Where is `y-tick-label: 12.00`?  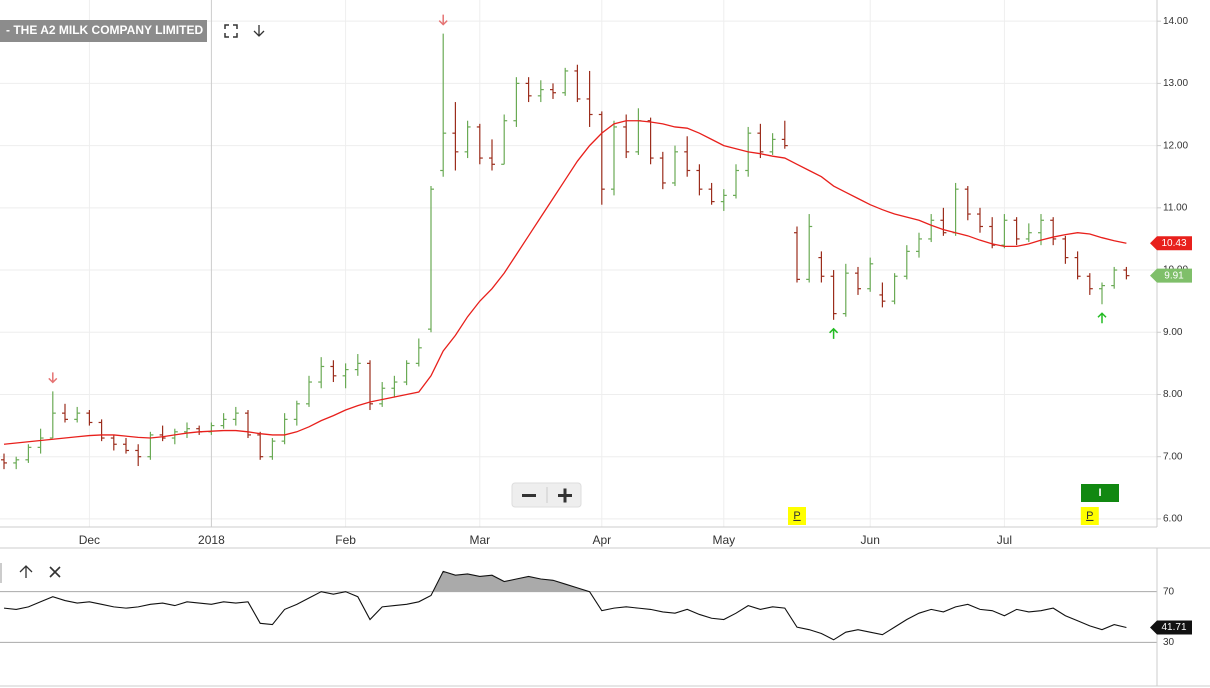
y-tick-label: 12.00 is located at coordinates (1175, 145).